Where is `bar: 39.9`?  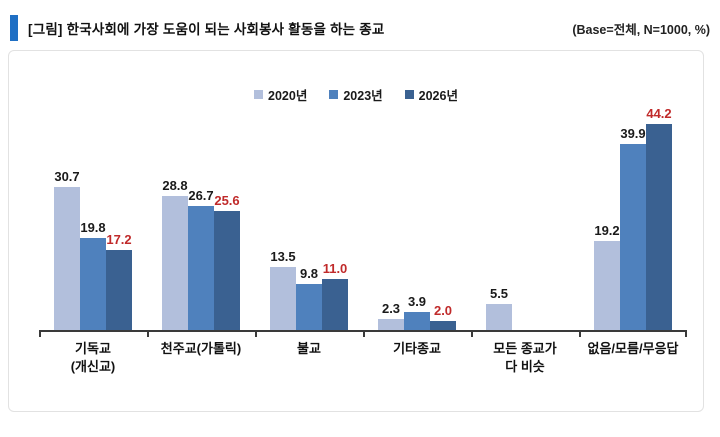
bar: 39.9 is located at coordinates (633, 228).